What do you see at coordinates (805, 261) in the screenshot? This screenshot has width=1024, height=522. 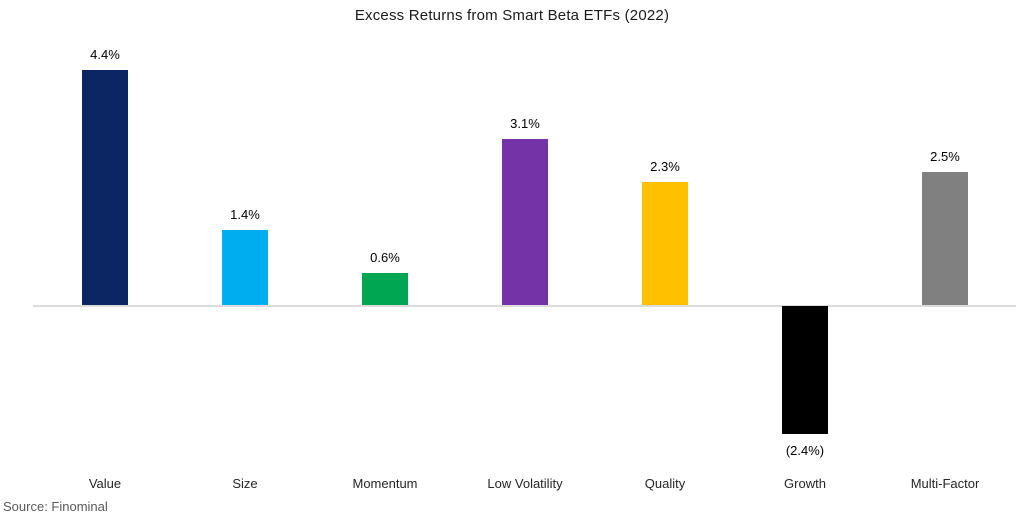 I see `bar-group-growth: (2.4%) Growth` at bounding box center [805, 261].